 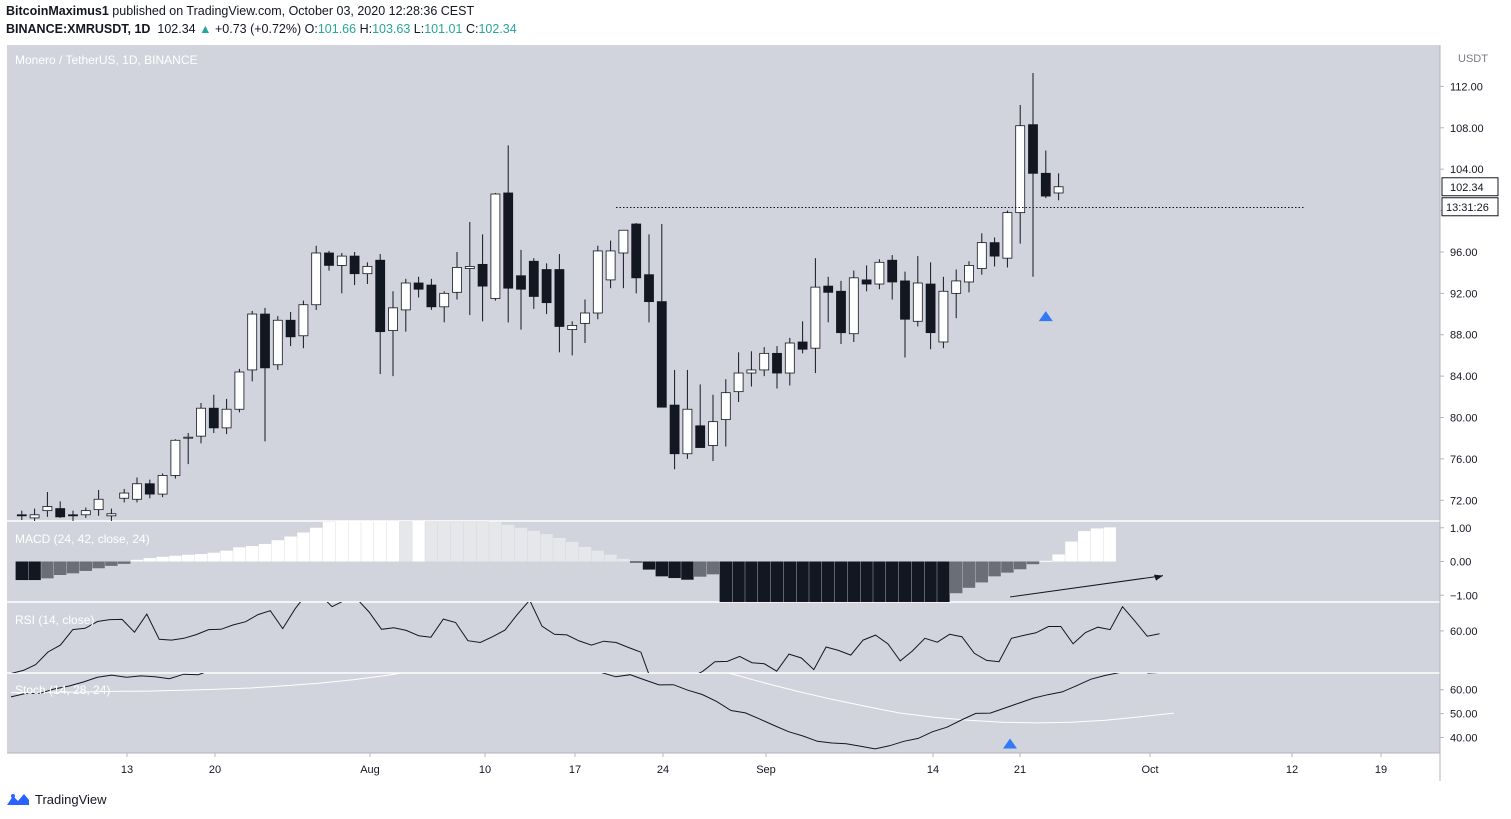 What do you see at coordinates (1464, 501) in the screenshot?
I see `y-tick-label: 72.00` at bounding box center [1464, 501].